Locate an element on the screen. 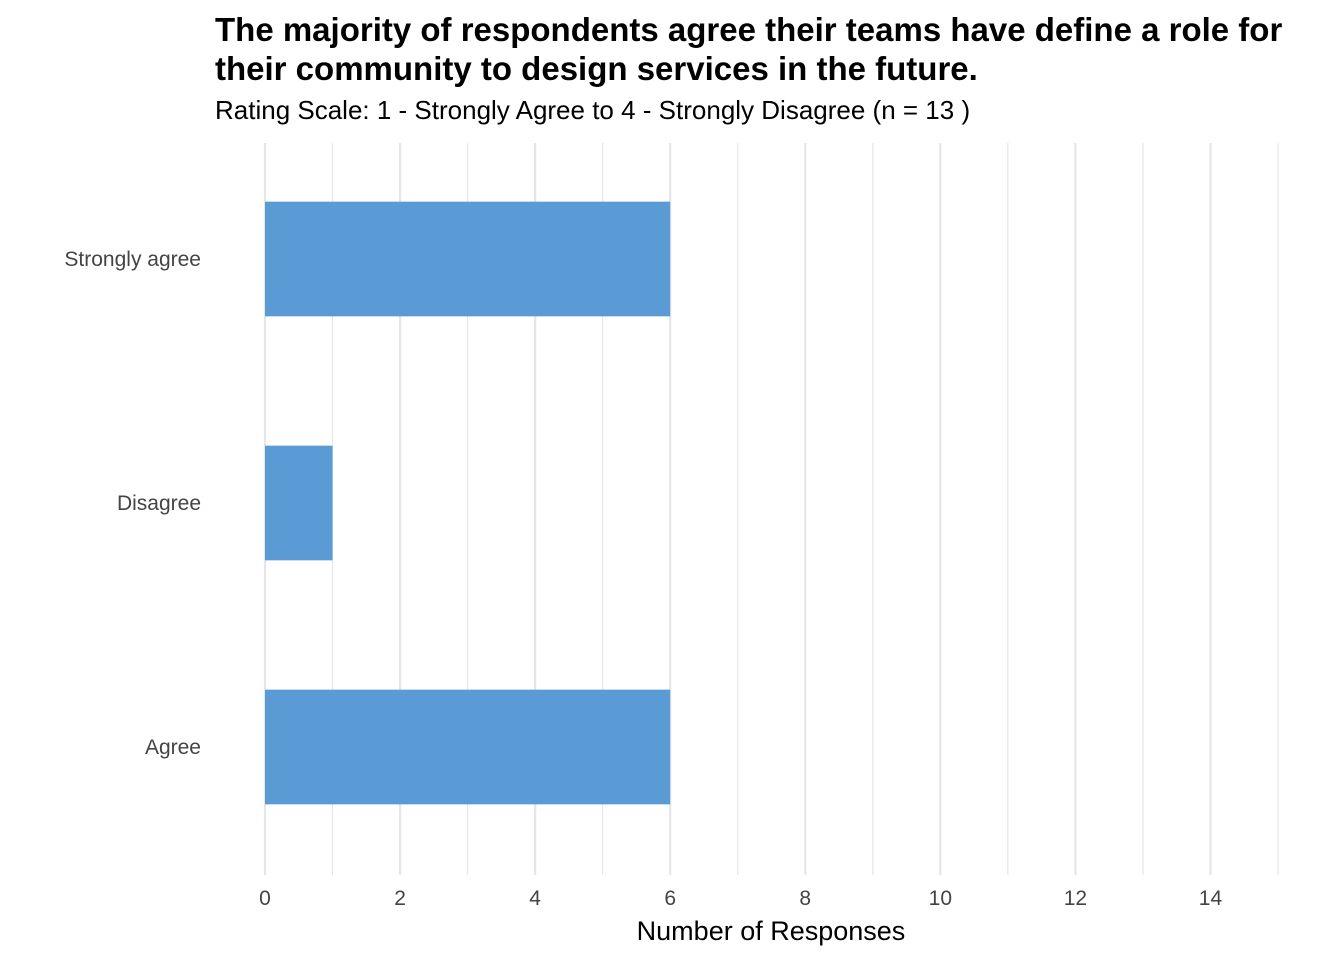 Image resolution: width=1344 pixels, height=960 pixels. category-label: Disagree is located at coordinates (159, 503).